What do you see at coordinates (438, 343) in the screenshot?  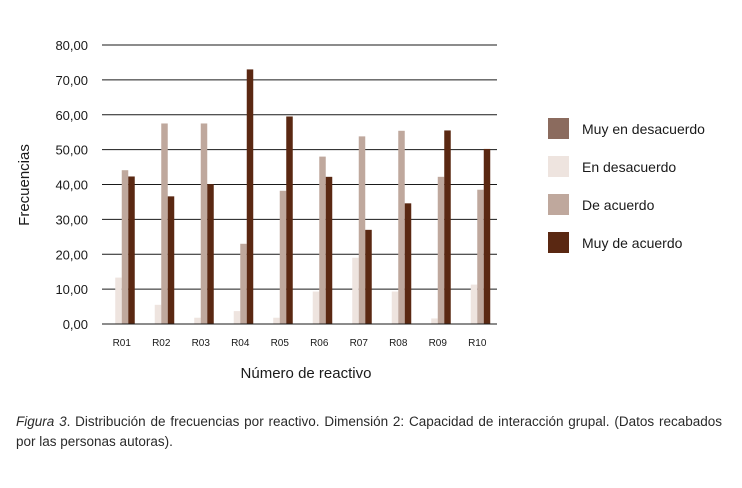 I see `x-tick-label: R09` at bounding box center [438, 343].